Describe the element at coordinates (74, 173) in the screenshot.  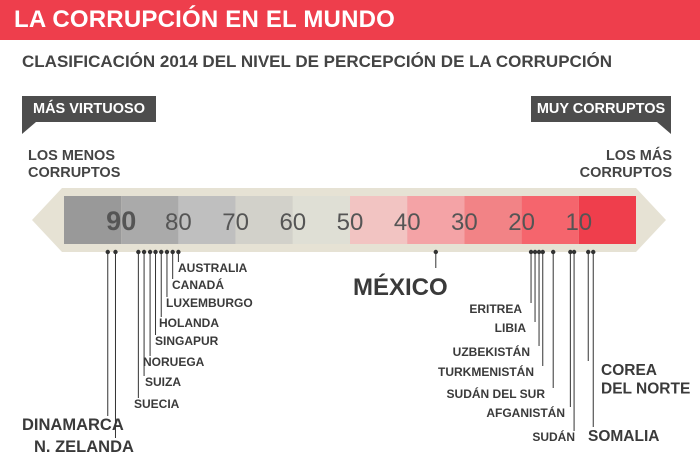
I see `least-corrupt-line-2: CORRUPTOS` at that location.